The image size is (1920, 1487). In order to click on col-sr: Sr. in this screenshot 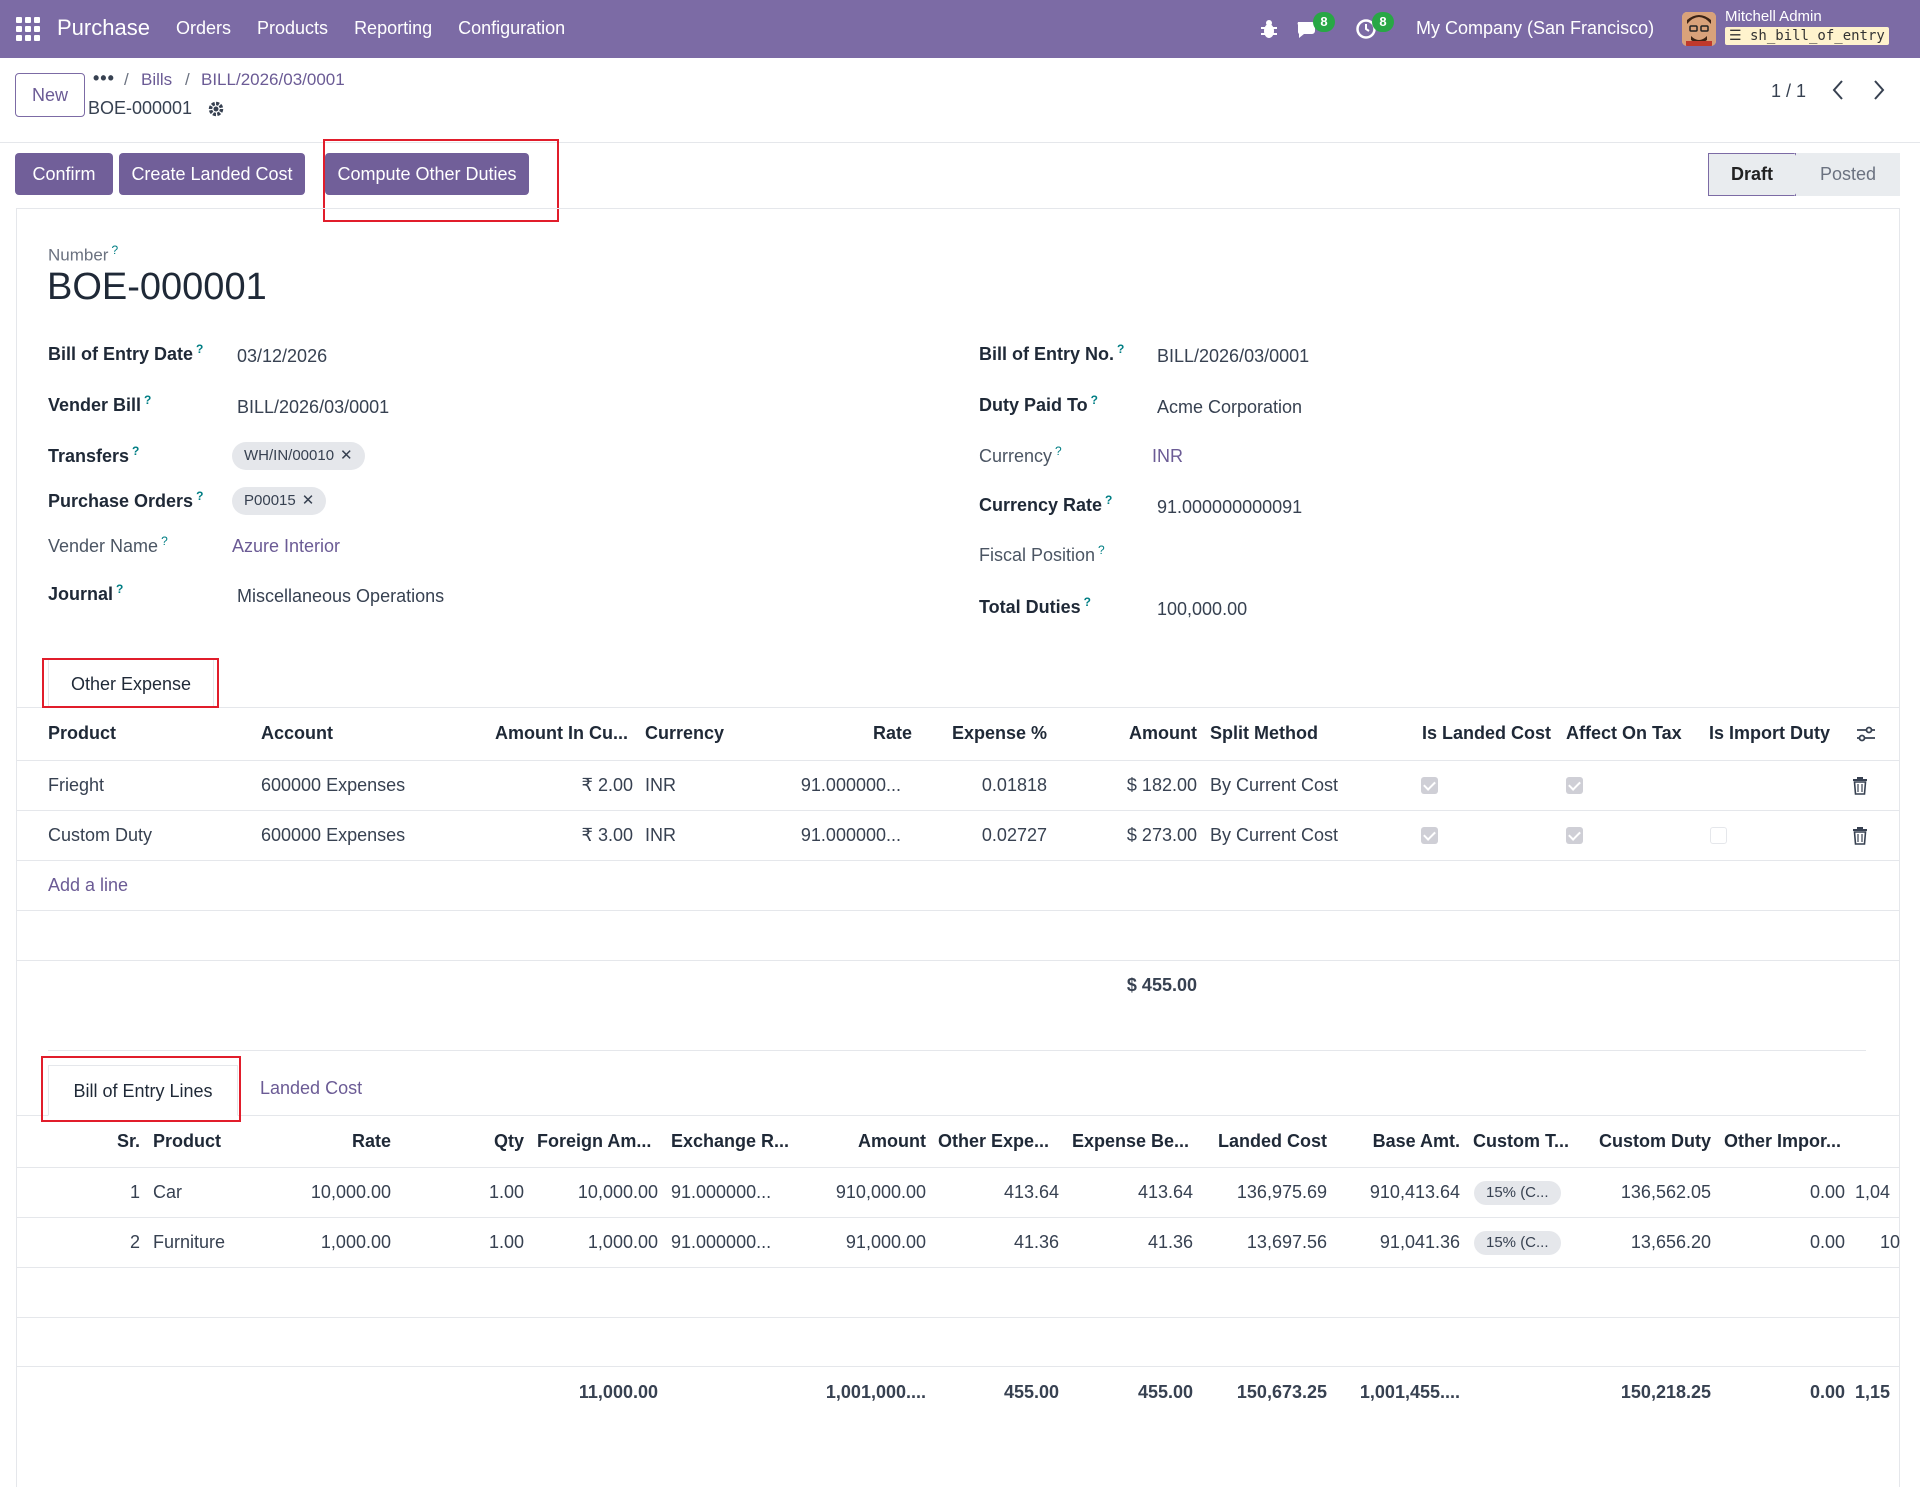, I will do `click(129, 1141)`.